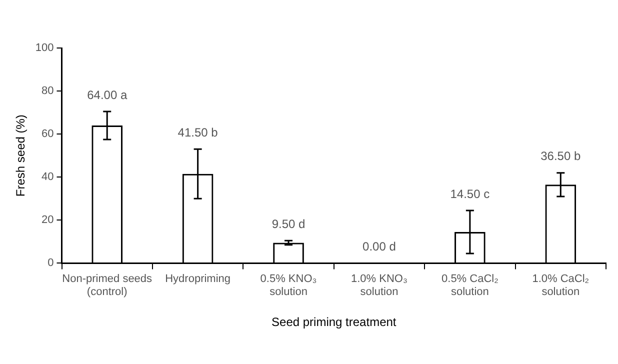 Image resolution: width=618 pixels, height=364 pixels. What do you see at coordinates (48, 91) in the screenshot?
I see `y-tick-label: 80` at bounding box center [48, 91].